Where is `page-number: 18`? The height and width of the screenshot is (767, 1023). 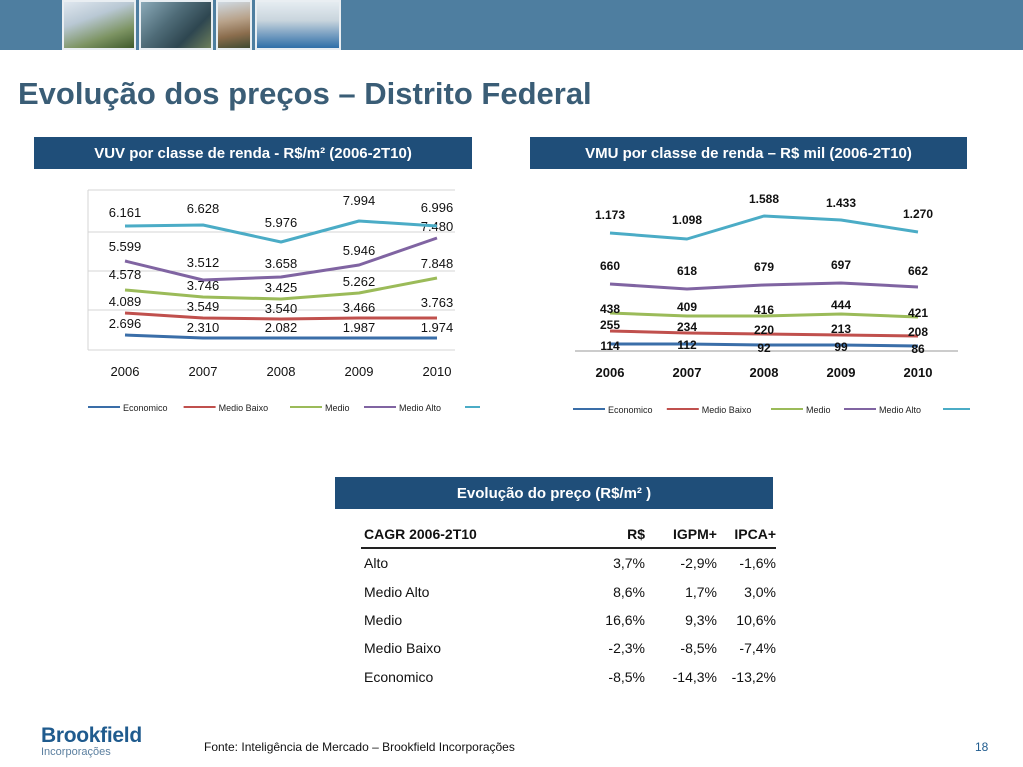
page-number: 18 is located at coordinates (982, 747).